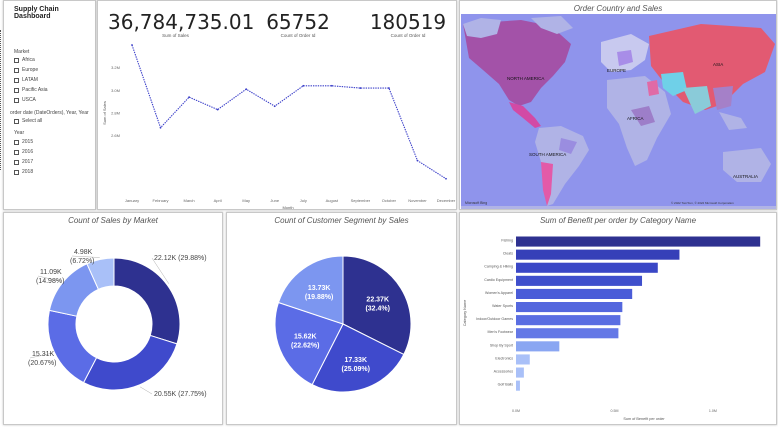  I want to click on map-title: Order Country and Sales, so click(618, 8).